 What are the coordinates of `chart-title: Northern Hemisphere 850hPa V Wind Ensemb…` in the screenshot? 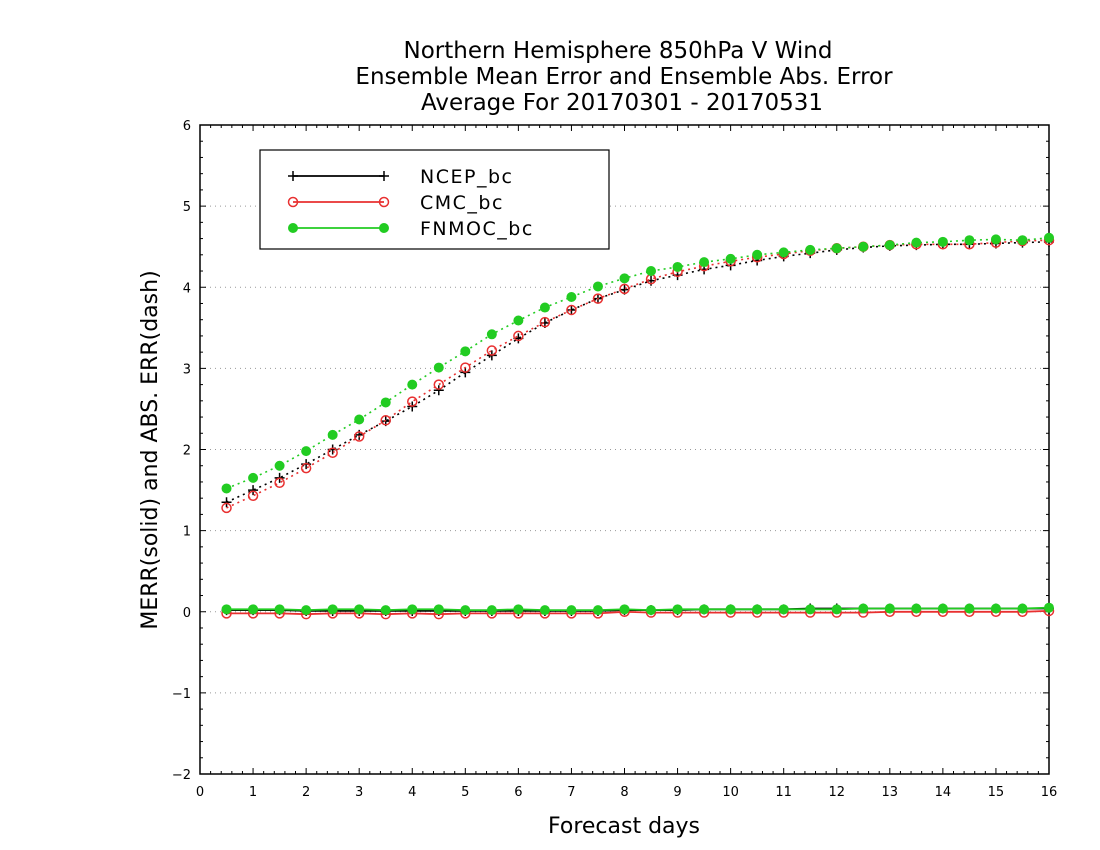 It's located at (624, 77).